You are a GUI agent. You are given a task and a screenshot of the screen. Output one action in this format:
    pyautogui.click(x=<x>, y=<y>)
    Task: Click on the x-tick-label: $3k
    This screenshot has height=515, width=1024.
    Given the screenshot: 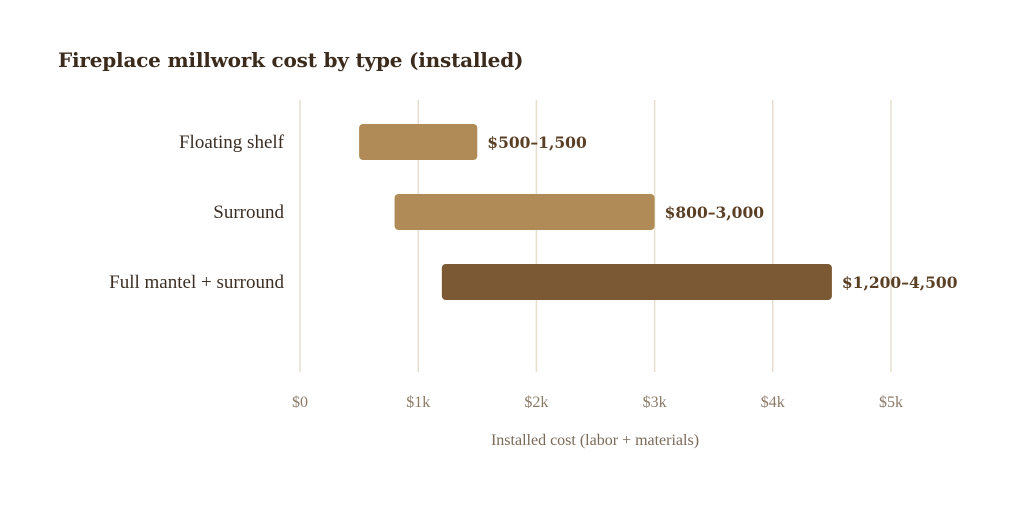 What is the action you would take?
    pyautogui.click(x=655, y=402)
    